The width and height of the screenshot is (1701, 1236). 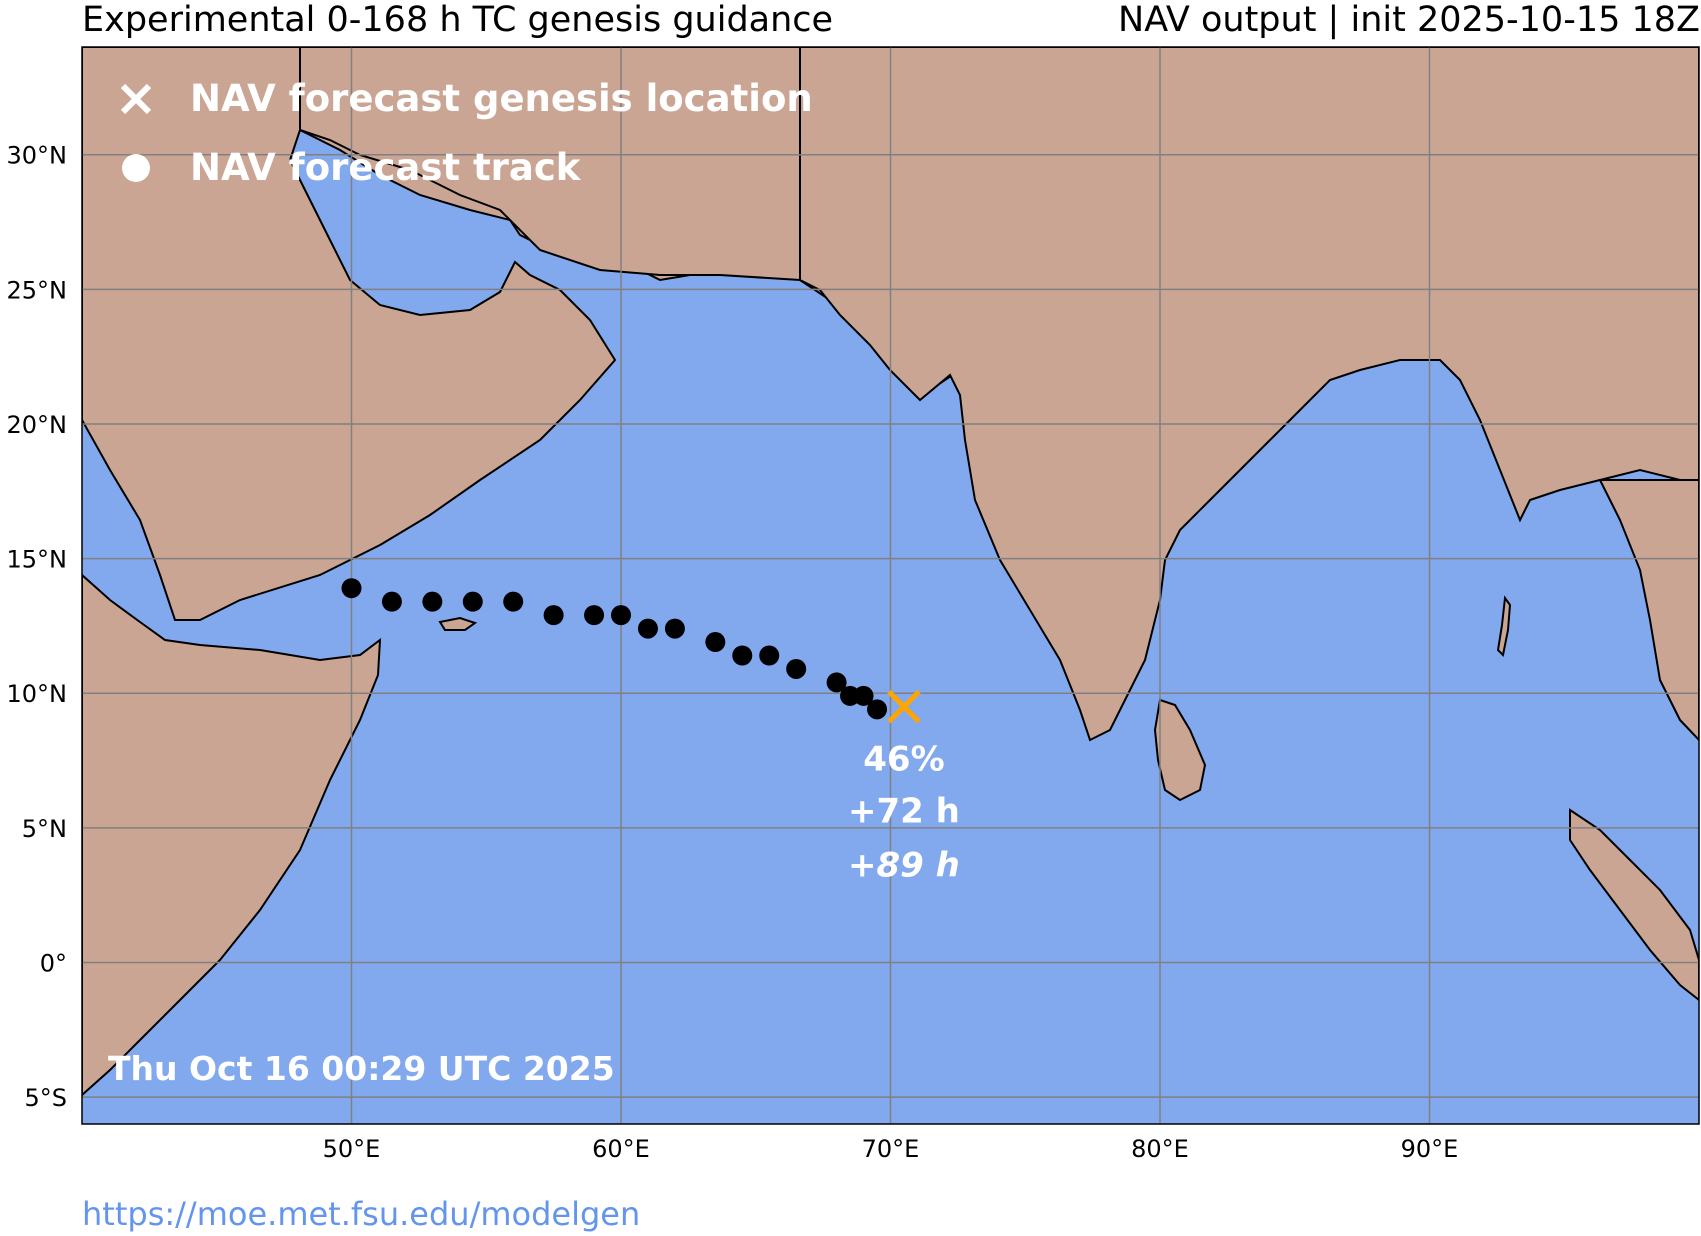 What do you see at coordinates (361, 1068) in the screenshot?
I see `timestamp: Thu Oct 16 00:29 UTC 2025` at bounding box center [361, 1068].